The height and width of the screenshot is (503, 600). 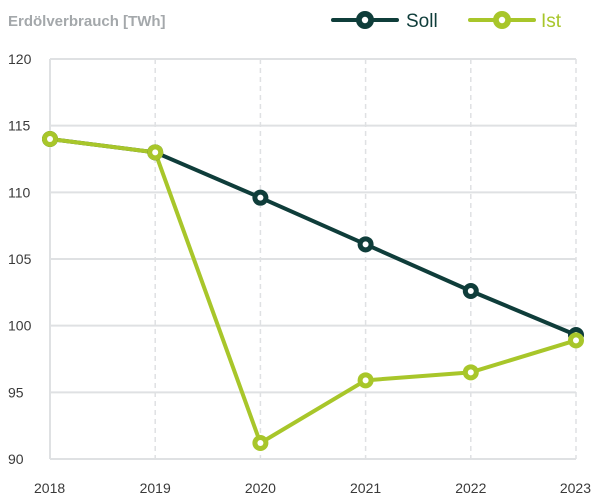 What do you see at coordinates (87, 21) in the screenshot?
I see `y-axis-title: Erdölverbrauch [TWh]` at bounding box center [87, 21].